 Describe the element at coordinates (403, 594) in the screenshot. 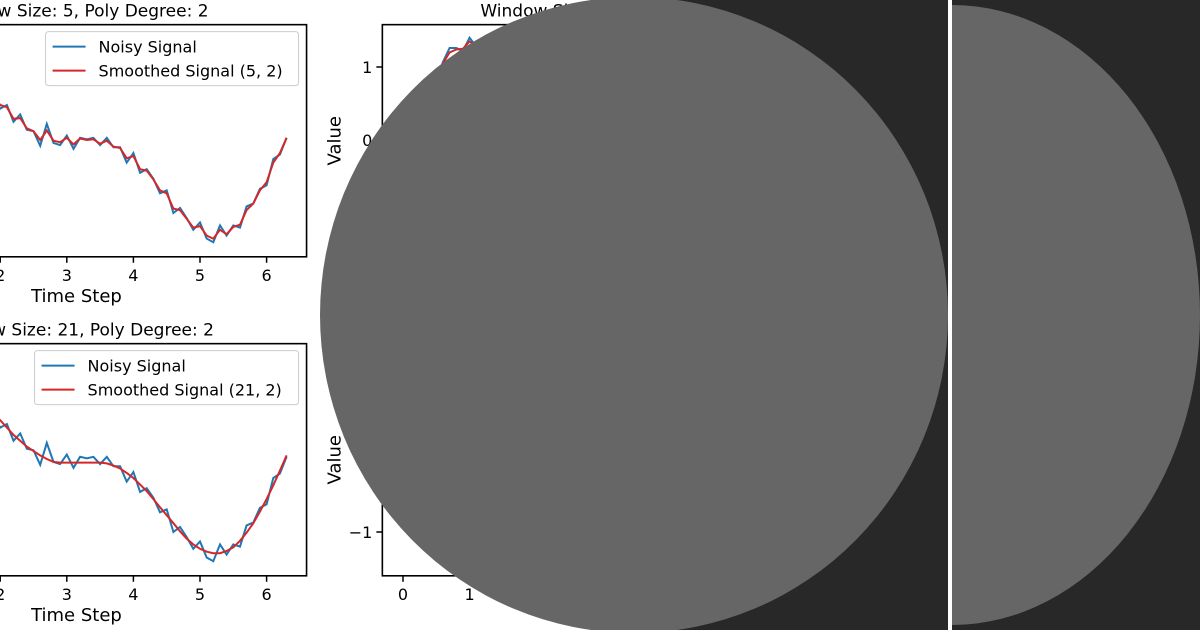

I see `x-tick-label: 0` at that location.